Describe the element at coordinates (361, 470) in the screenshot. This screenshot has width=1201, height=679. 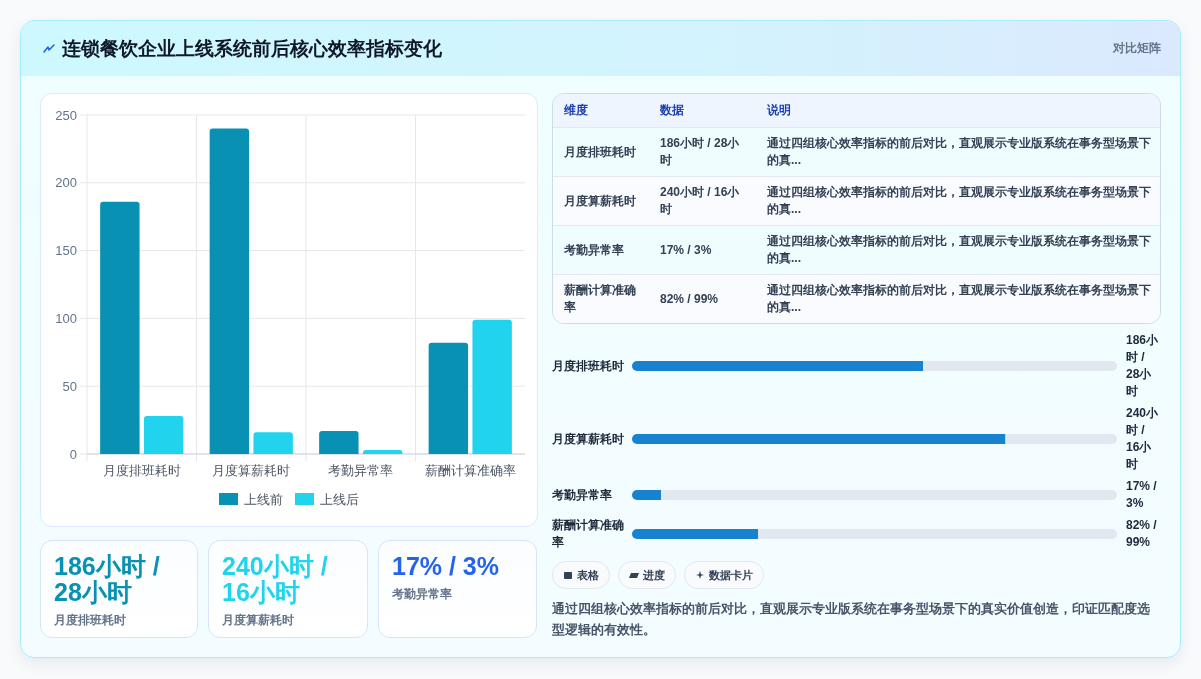
I see `x-tick-label: 考勤异常率` at that location.